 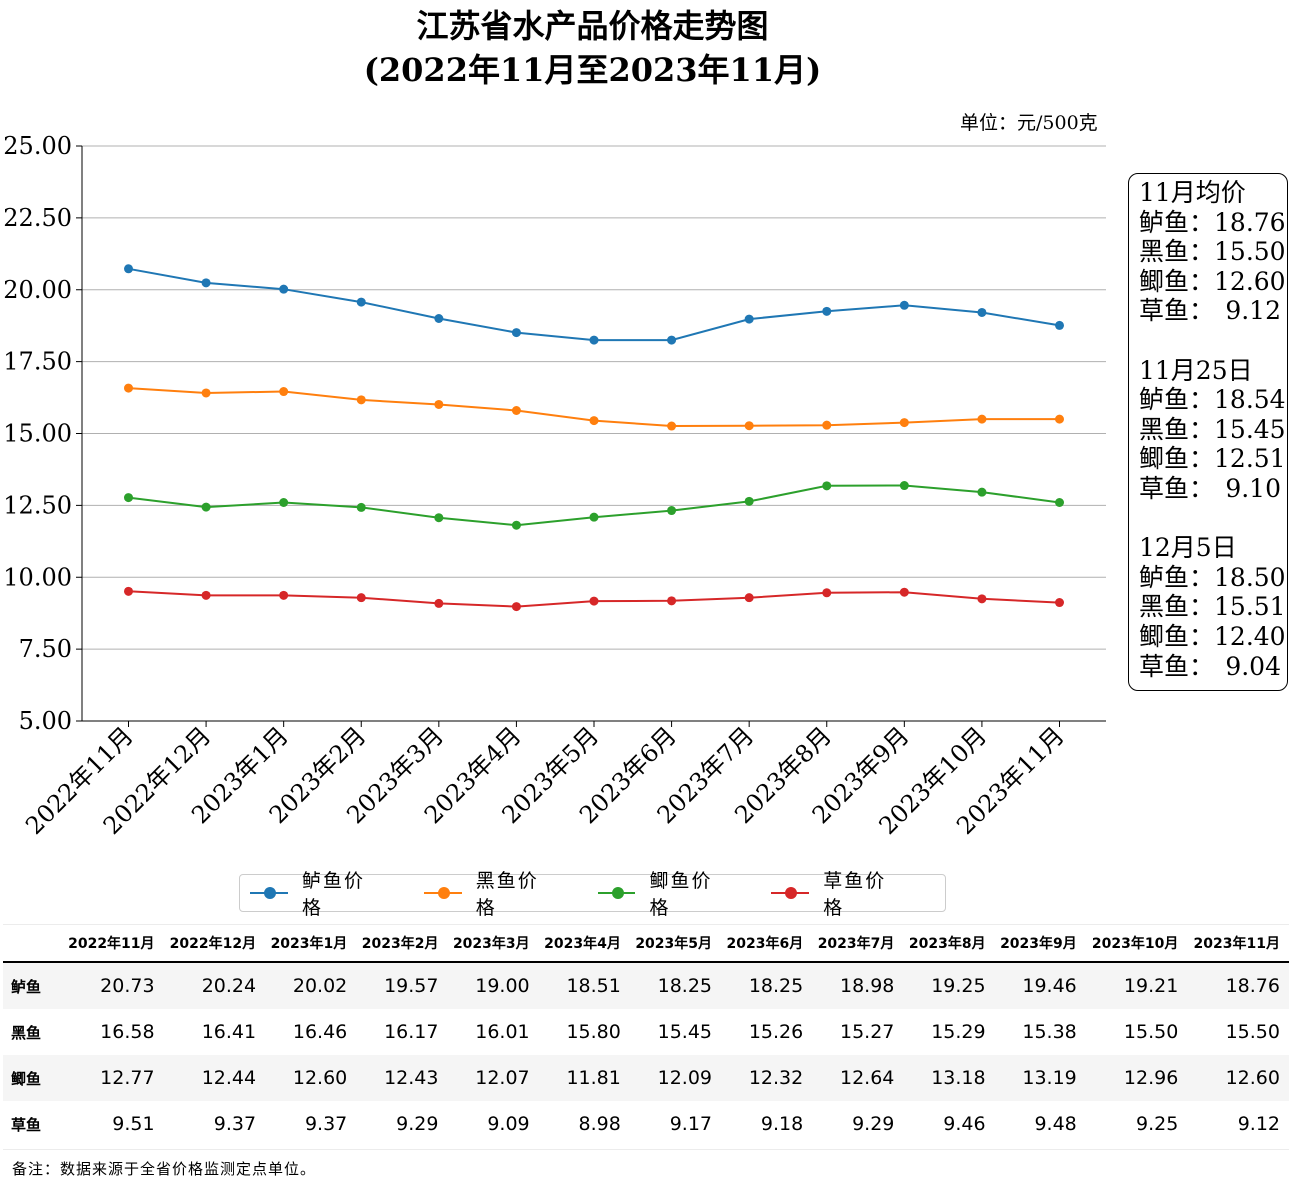 I want to click on y-tick-label: 25.00, so click(x=37, y=146).